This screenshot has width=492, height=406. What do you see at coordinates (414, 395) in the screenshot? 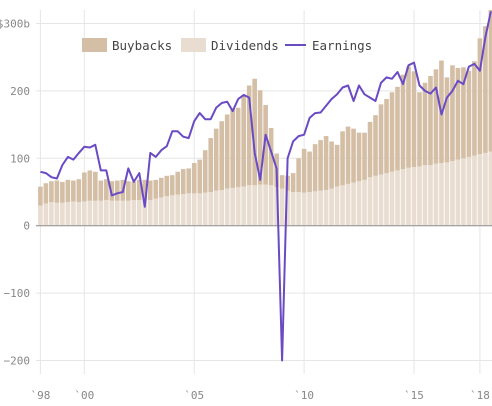
I see `x-tick-label: `15` at bounding box center [414, 395].